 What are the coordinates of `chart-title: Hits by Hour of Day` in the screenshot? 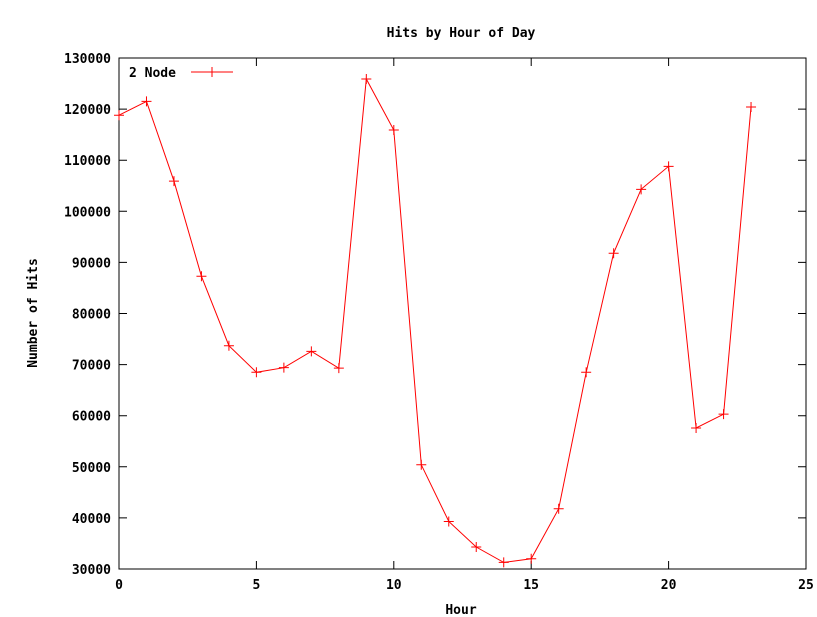 It's located at (461, 33).